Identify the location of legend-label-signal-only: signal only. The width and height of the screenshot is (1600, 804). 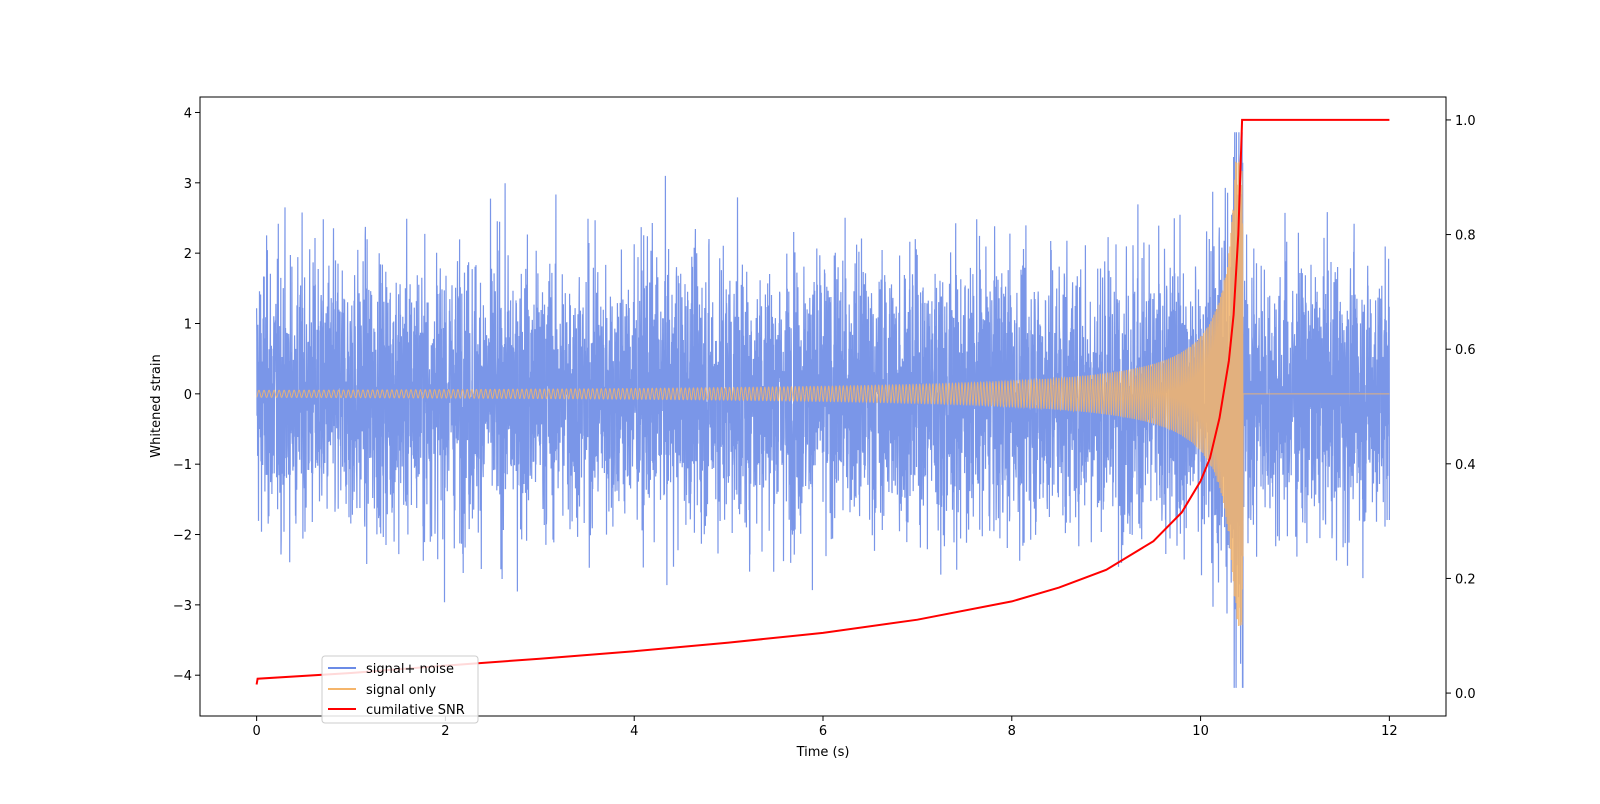
(401, 690).